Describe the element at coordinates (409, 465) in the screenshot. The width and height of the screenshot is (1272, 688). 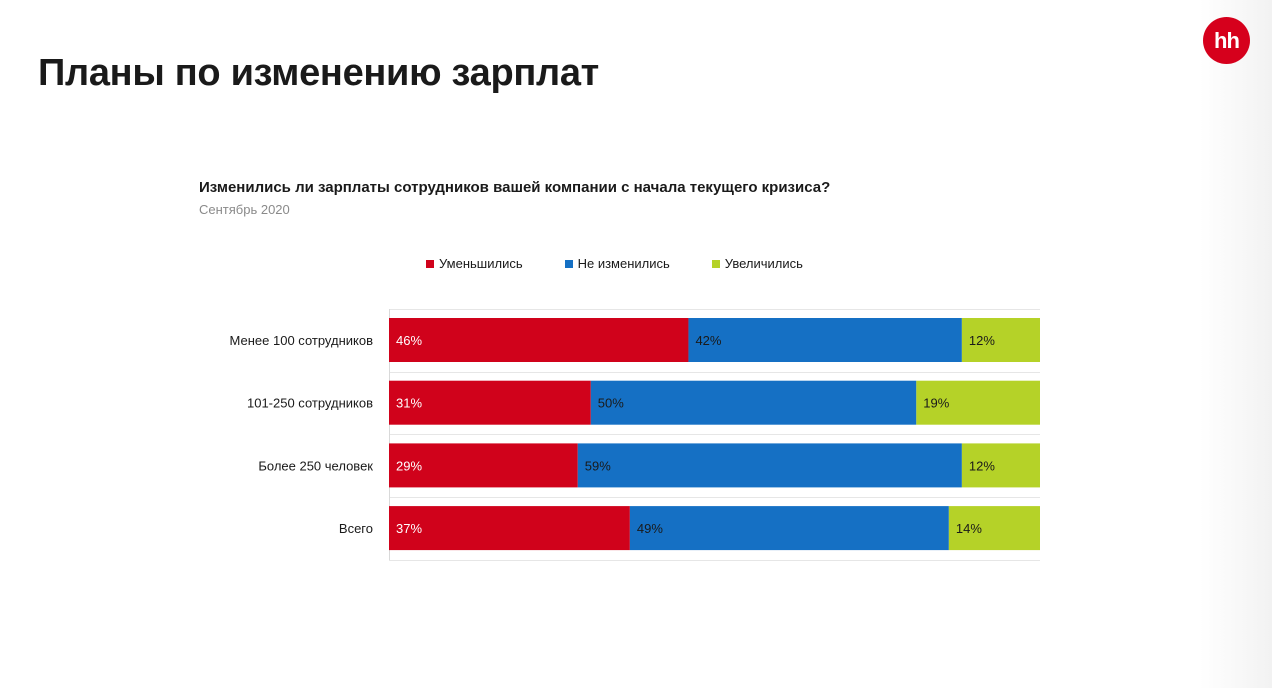
I see `data-label-decreased: 29%` at that location.